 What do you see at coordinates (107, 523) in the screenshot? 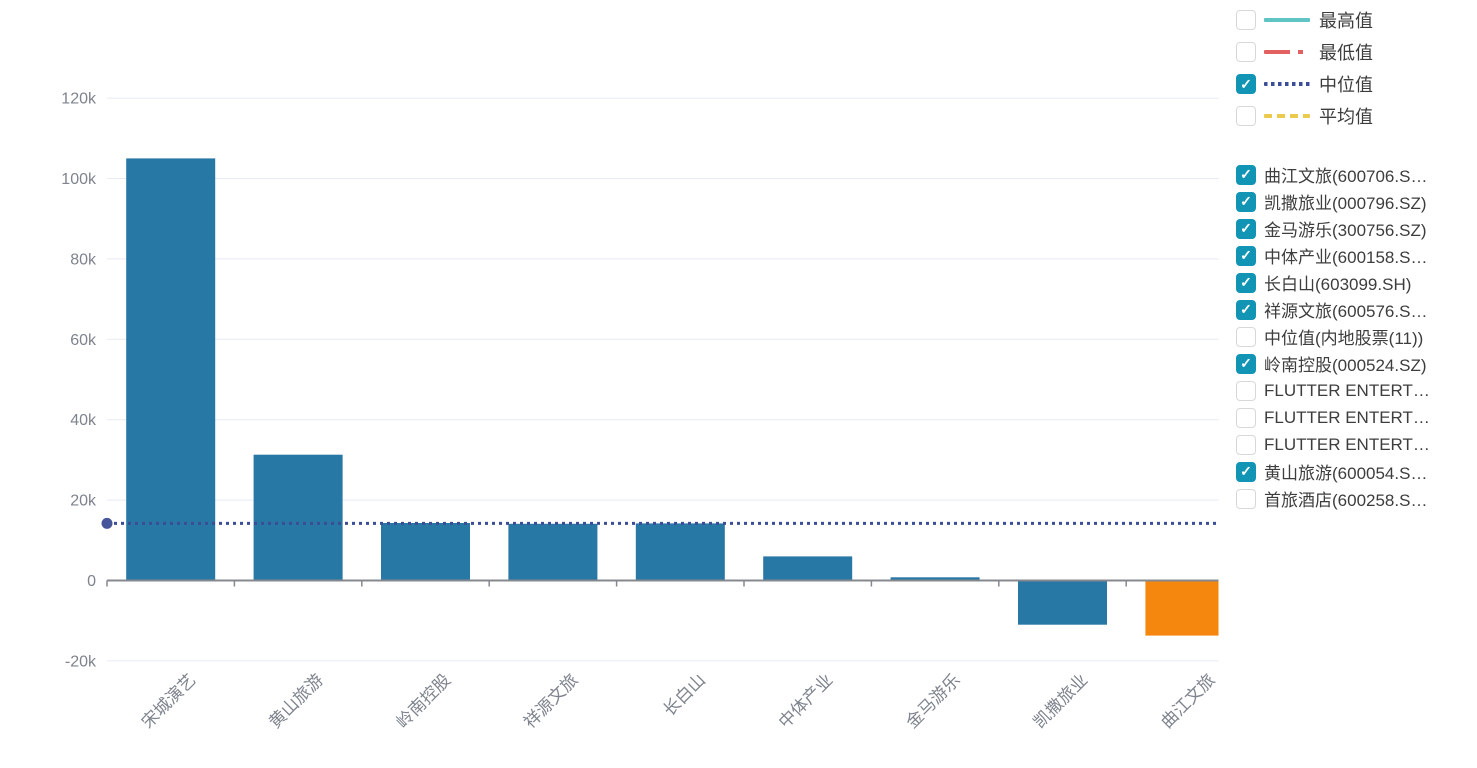
I see `median-line-marker` at bounding box center [107, 523].